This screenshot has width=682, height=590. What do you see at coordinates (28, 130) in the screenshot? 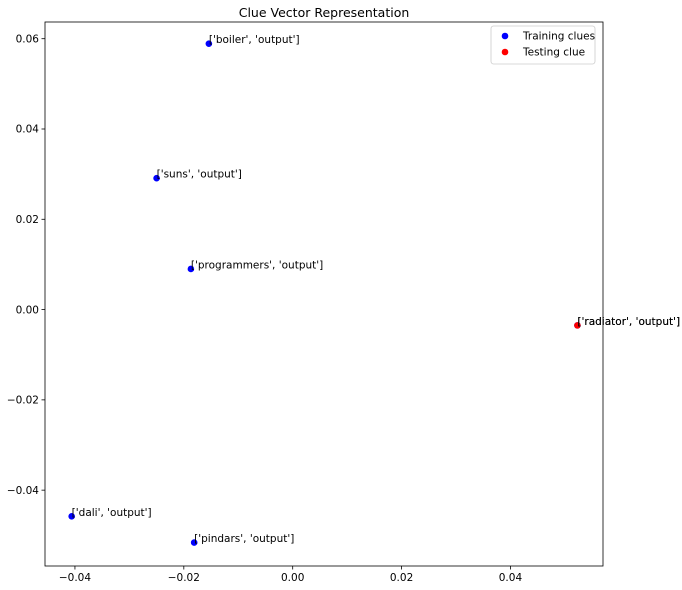
I see `y-tick-label: 0.04` at bounding box center [28, 130].